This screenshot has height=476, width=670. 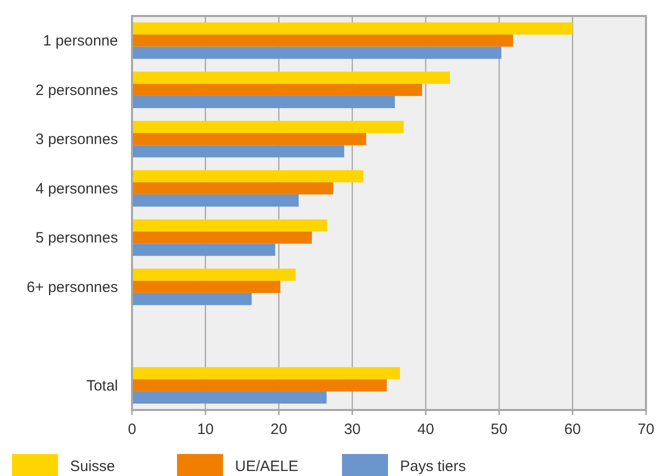 What do you see at coordinates (646, 429) in the screenshot?
I see `x-tick-label: 70` at bounding box center [646, 429].